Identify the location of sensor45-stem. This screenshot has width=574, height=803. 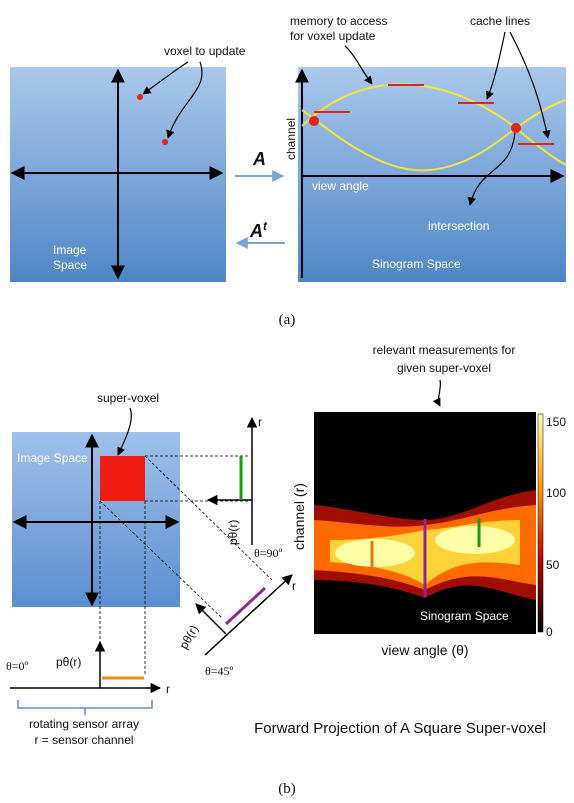
(211, 619).